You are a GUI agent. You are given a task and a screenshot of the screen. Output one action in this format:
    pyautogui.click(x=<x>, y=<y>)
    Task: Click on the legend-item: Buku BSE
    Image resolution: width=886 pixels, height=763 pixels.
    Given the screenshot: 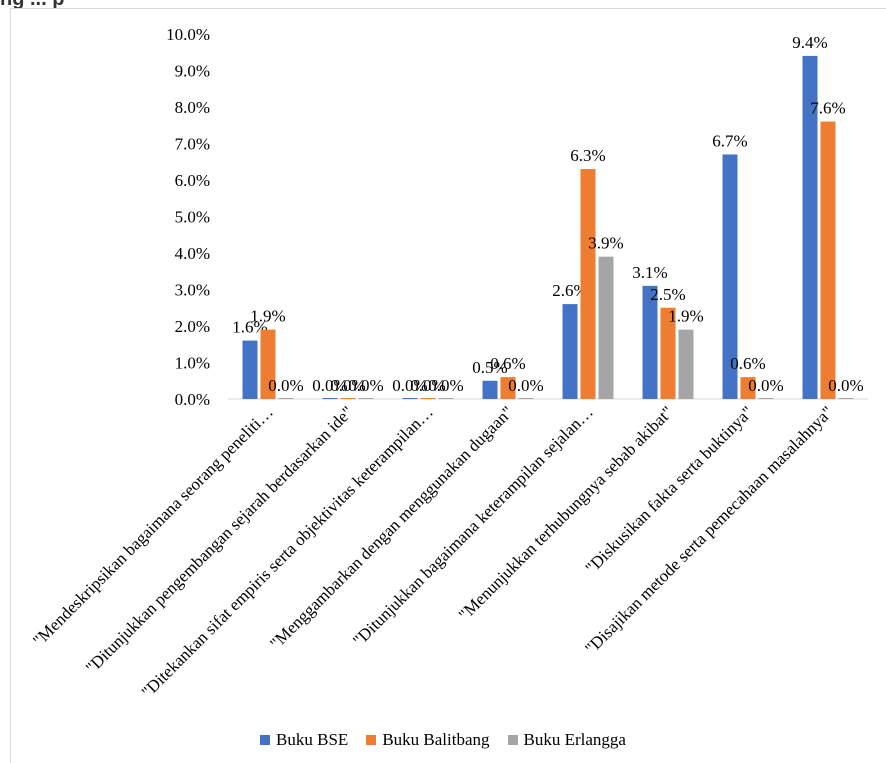 What is the action you would take?
    pyautogui.click(x=304, y=740)
    